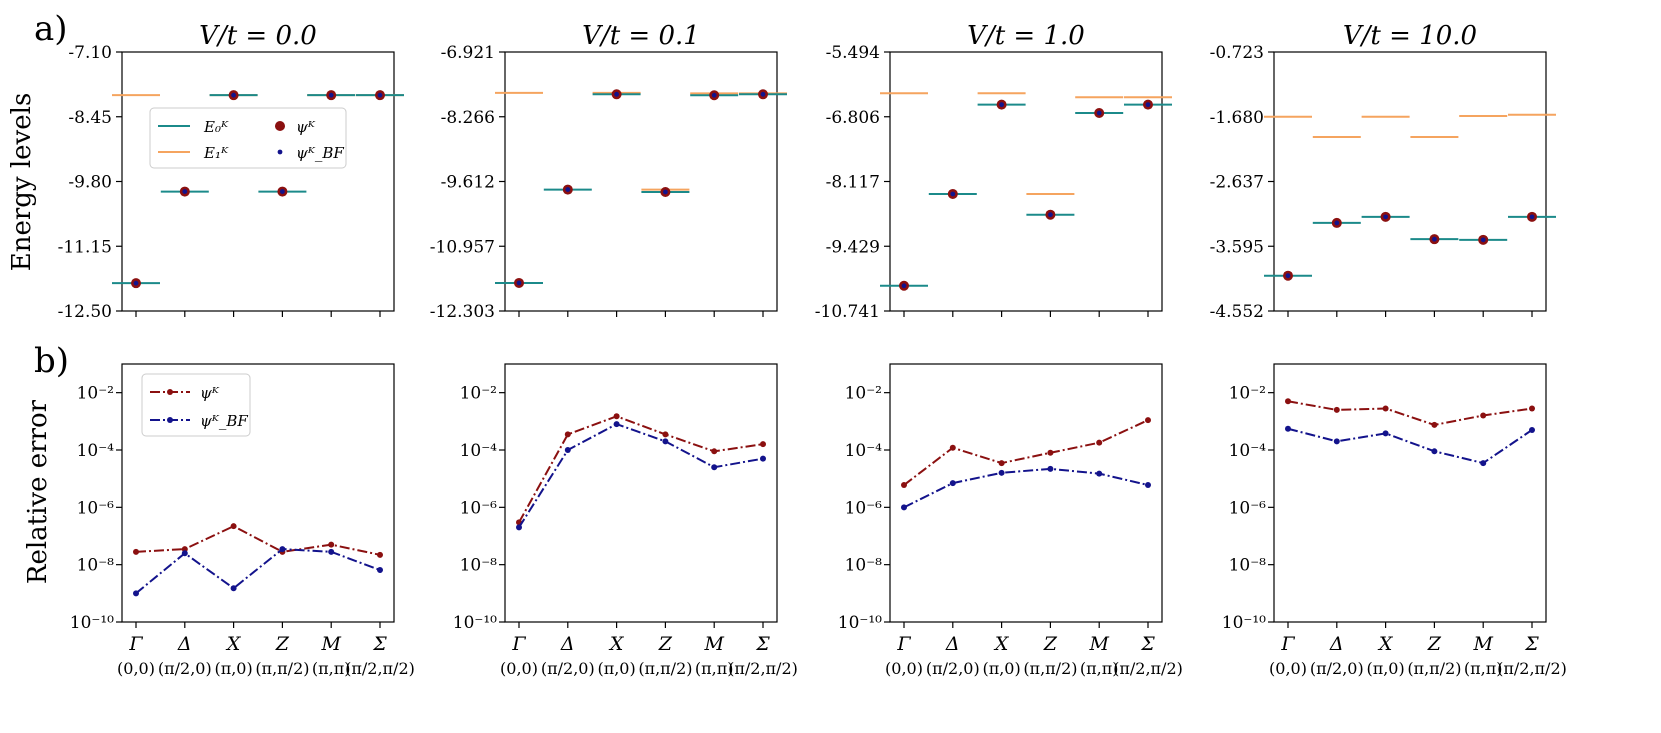 Image resolution: width=1661 pixels, height=733 pixels. Describe the element at coordinates (853, 118) in the screenshot. I see `energy-ytick-label: -6.806` at that location.